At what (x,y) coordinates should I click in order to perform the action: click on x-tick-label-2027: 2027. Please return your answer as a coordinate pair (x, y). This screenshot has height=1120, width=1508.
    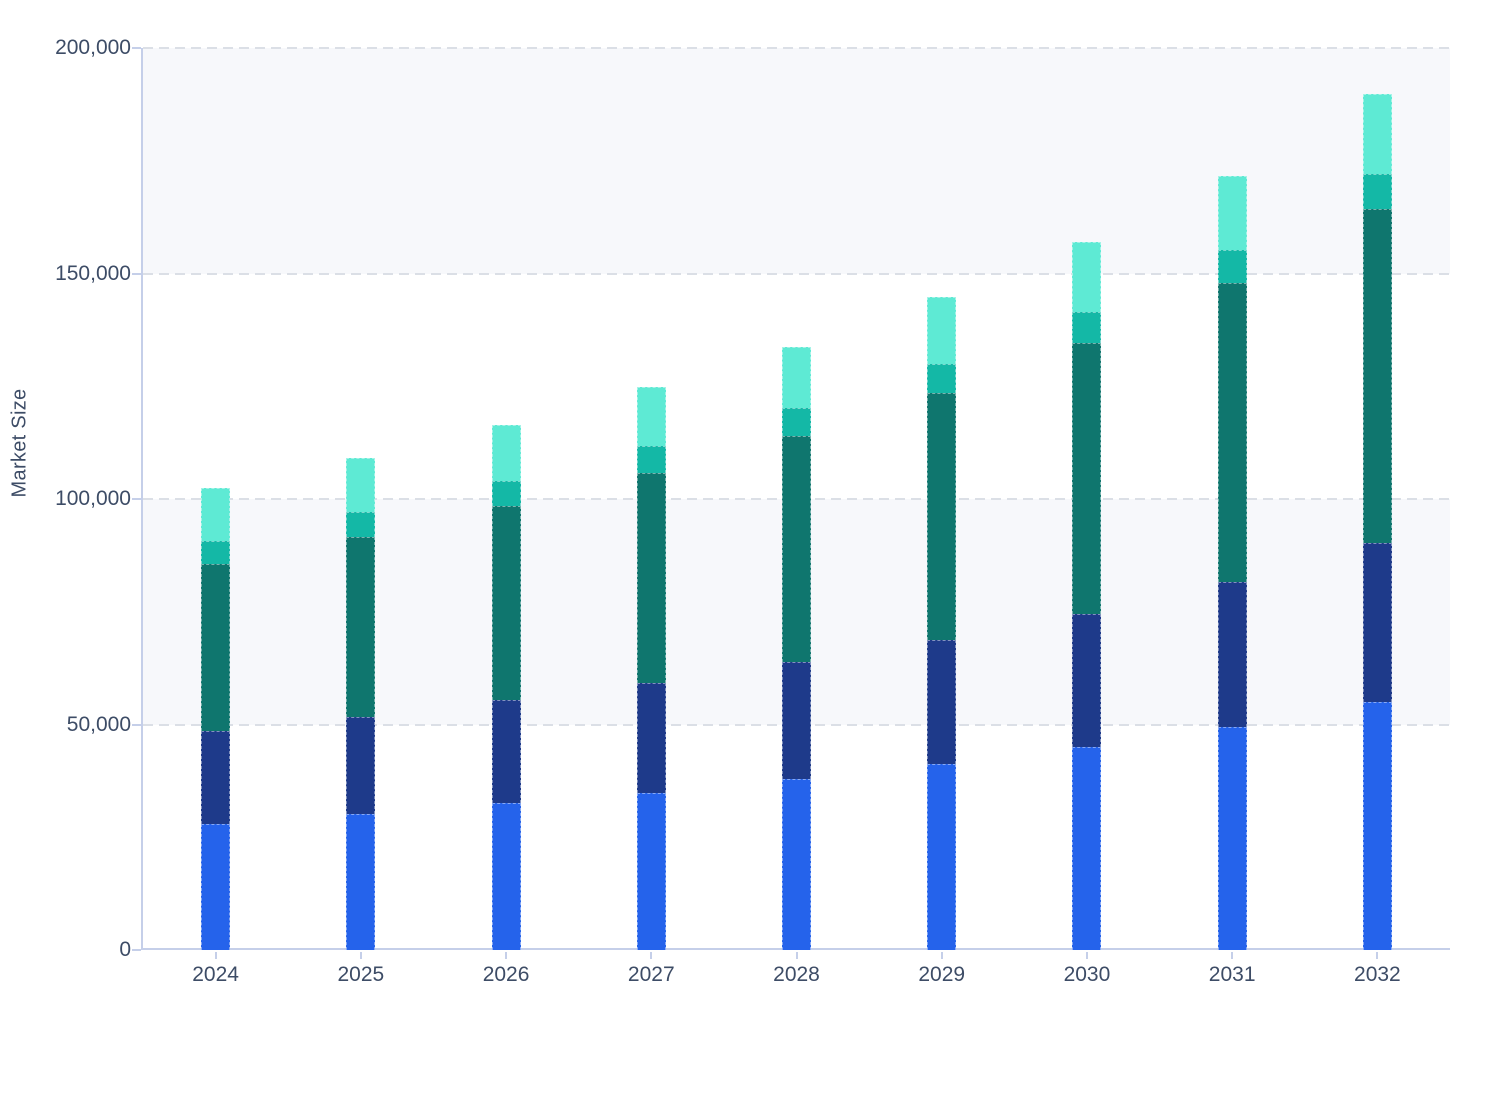
    Looking at the image, I should click on (651, 974).